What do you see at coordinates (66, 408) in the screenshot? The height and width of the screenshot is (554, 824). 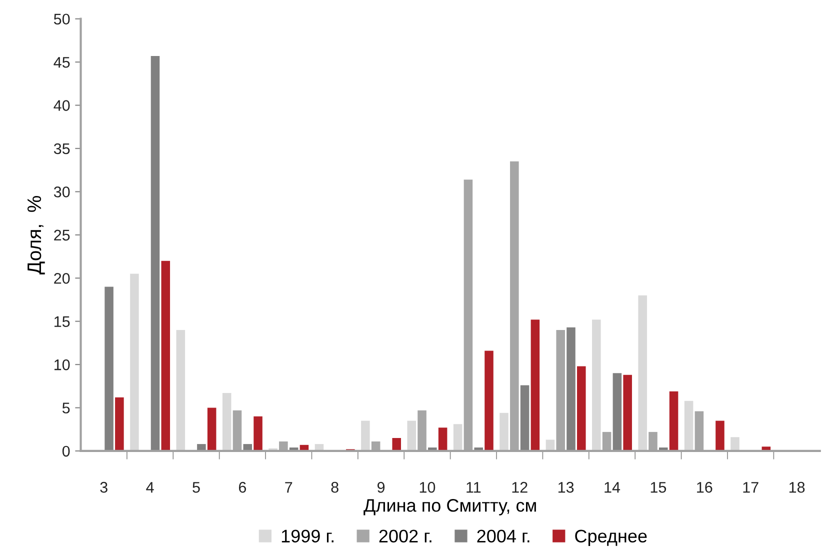 I see `y-tick-label: 5` at bounding box center [66, 408].